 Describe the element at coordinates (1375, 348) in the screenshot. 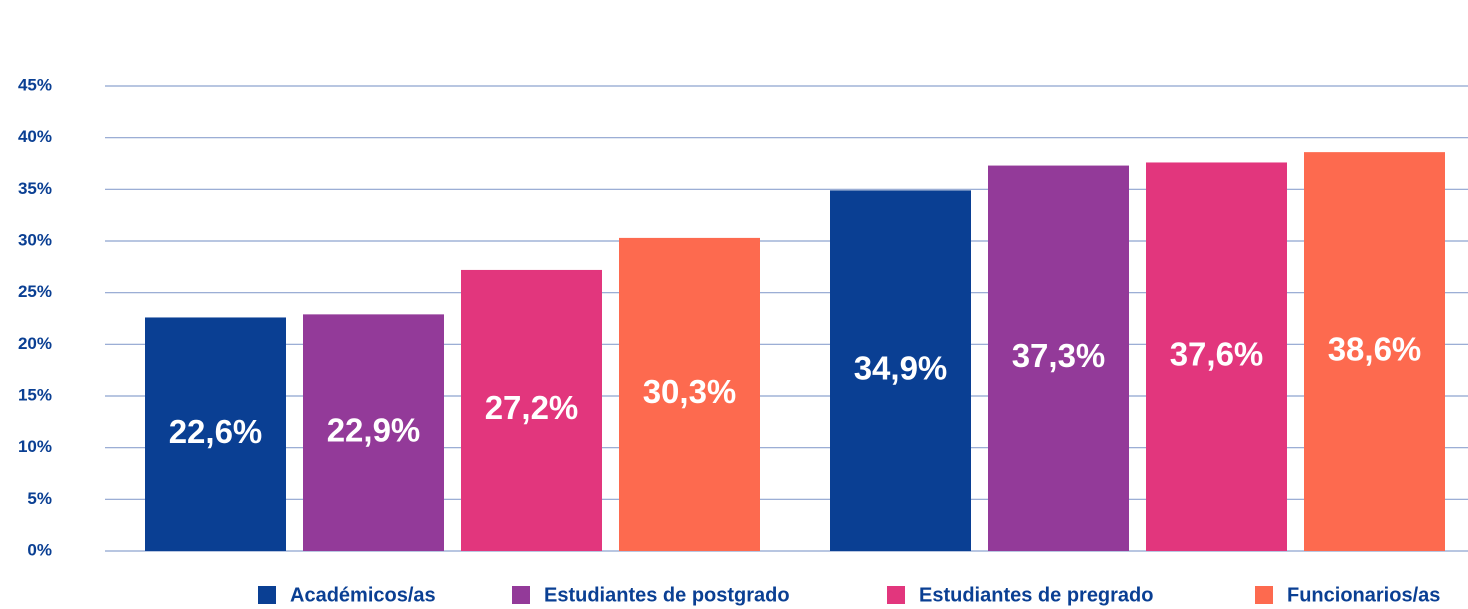

I see `value-label: 38,6%` at that location.